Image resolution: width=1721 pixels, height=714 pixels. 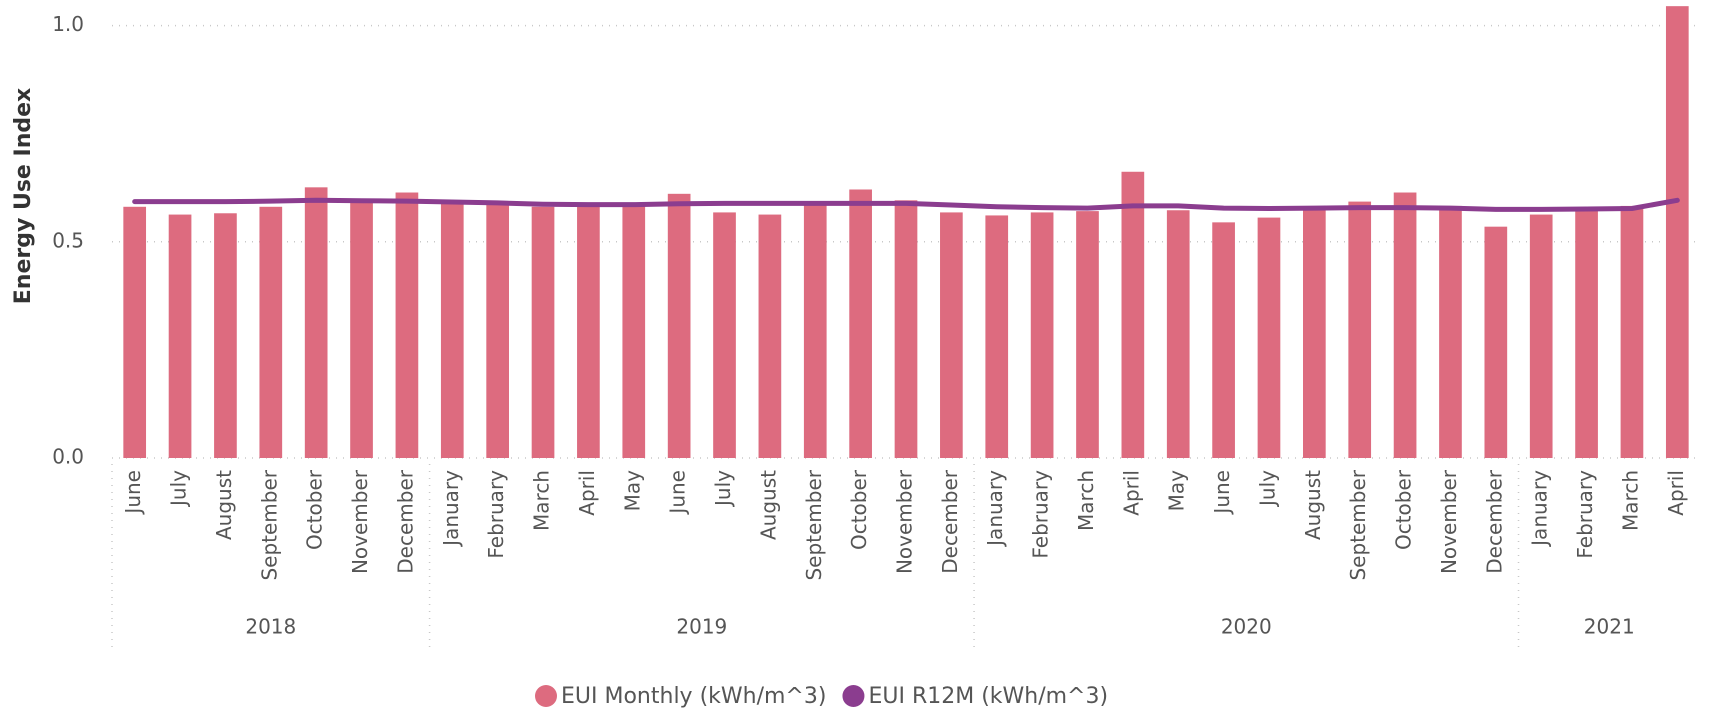 What do you see at coordinates (1246, 627) in the screenshot?
I see `year-label: 2020` at bounding box center [1246, 627].